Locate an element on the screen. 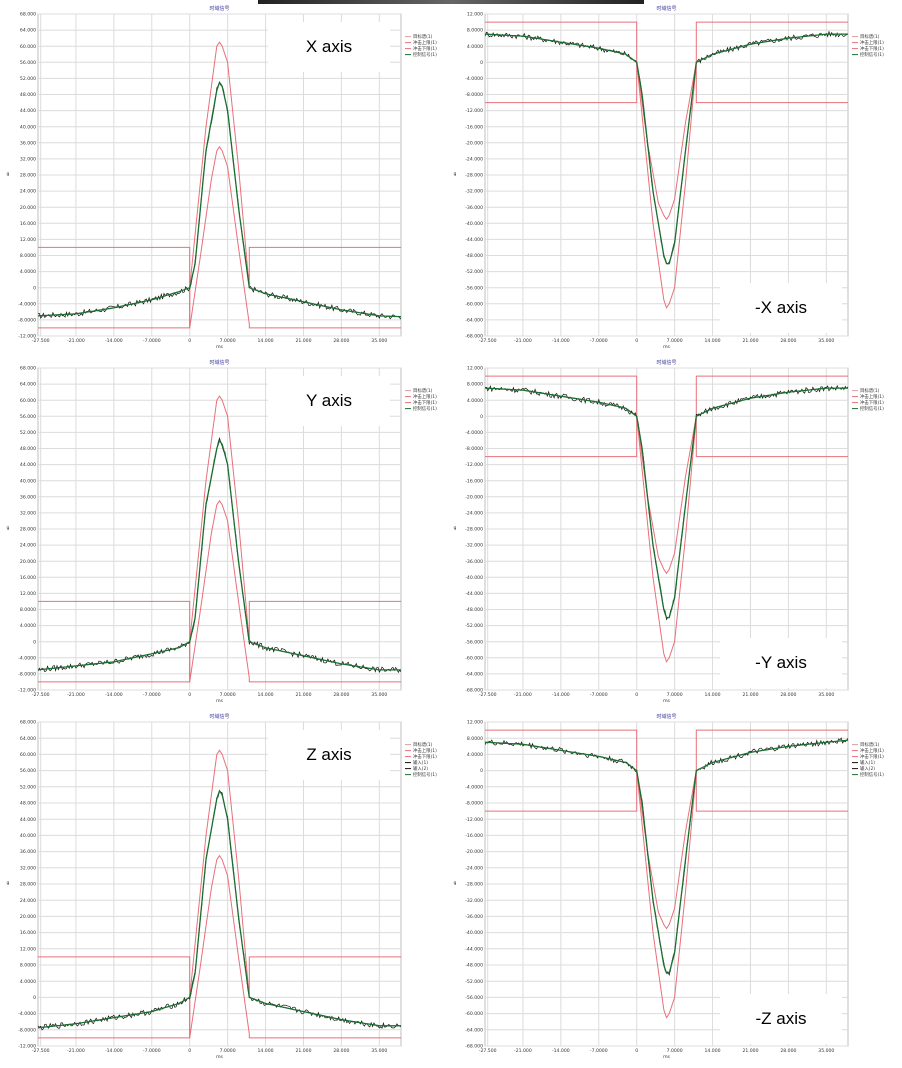 Image resolution: width=902 pixels, height=1068 pixels. y-tick-label: 64.000 is located at coordinates (28, 385).